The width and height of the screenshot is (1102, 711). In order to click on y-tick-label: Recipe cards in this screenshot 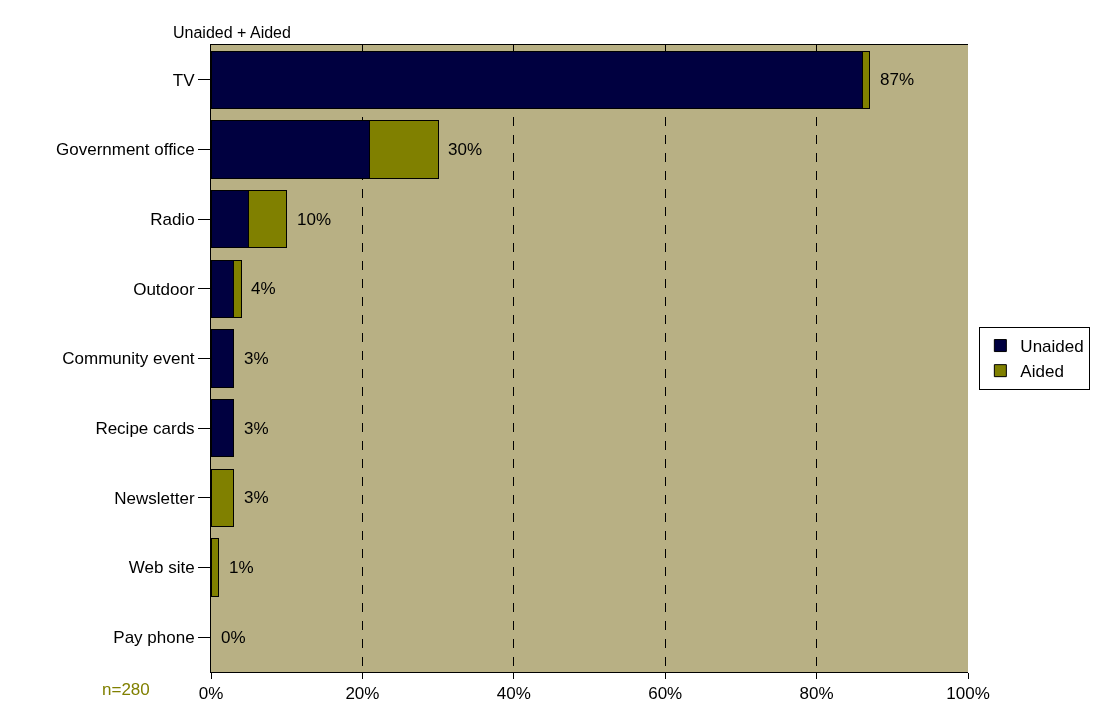, I will do `click(145, 429)`.